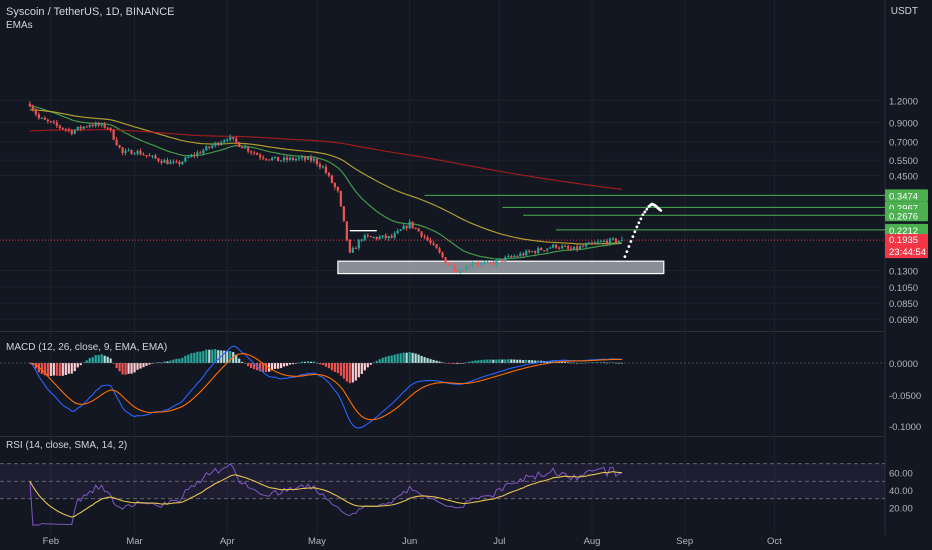 The image size is (932, 550). Describe the element at coordinates (19, 25) in the screenshot. I see `indicator-label: EMAs` at that location.